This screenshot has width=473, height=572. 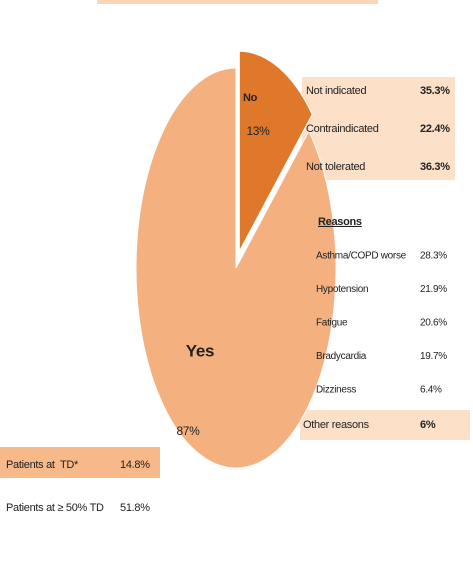 What do you see at coordinates (341, 356) in the screenshot?
I see `row-label: Bradycardia` at bounding box center [341, 356].